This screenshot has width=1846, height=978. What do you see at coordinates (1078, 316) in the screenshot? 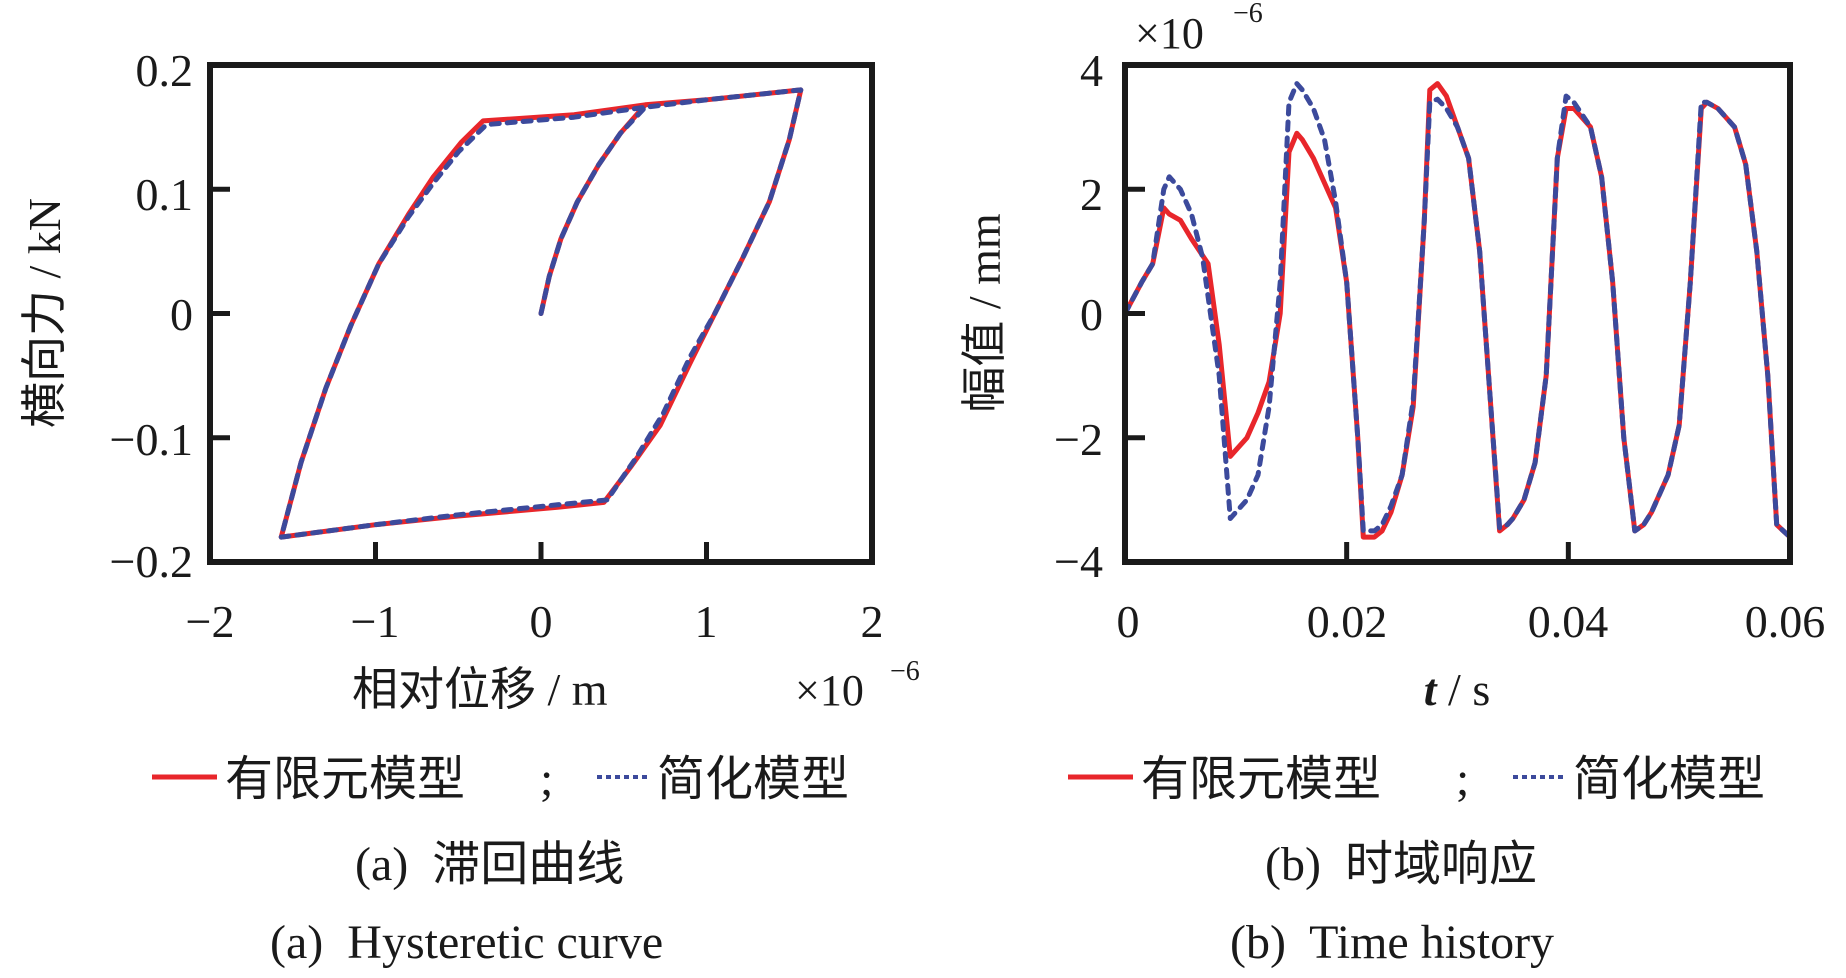
I see `panel-b-ytick-labels: 4 2 0 −2 −4` at bounding box center [1078, 316].